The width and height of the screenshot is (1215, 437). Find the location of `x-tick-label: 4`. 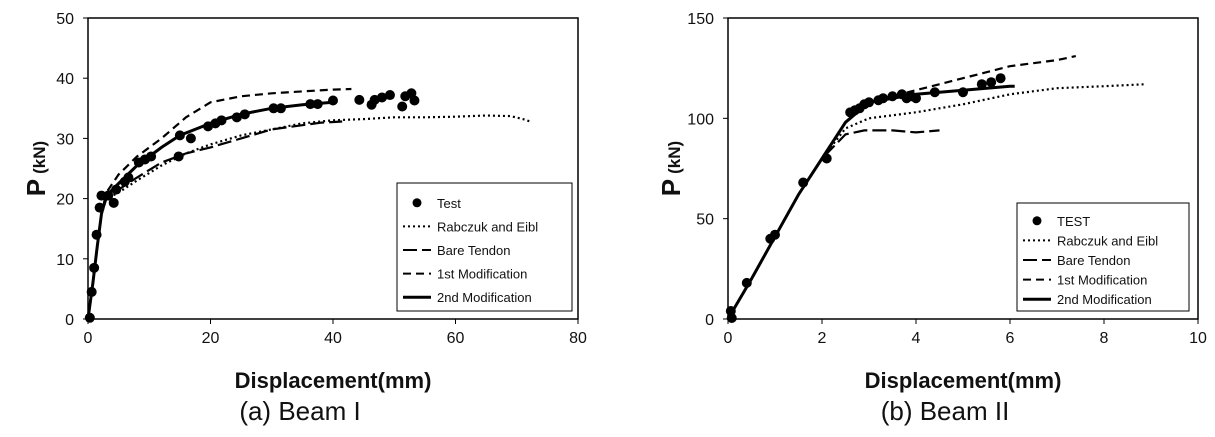

x-tick-label: 4 is located at coordinates (916, 338).